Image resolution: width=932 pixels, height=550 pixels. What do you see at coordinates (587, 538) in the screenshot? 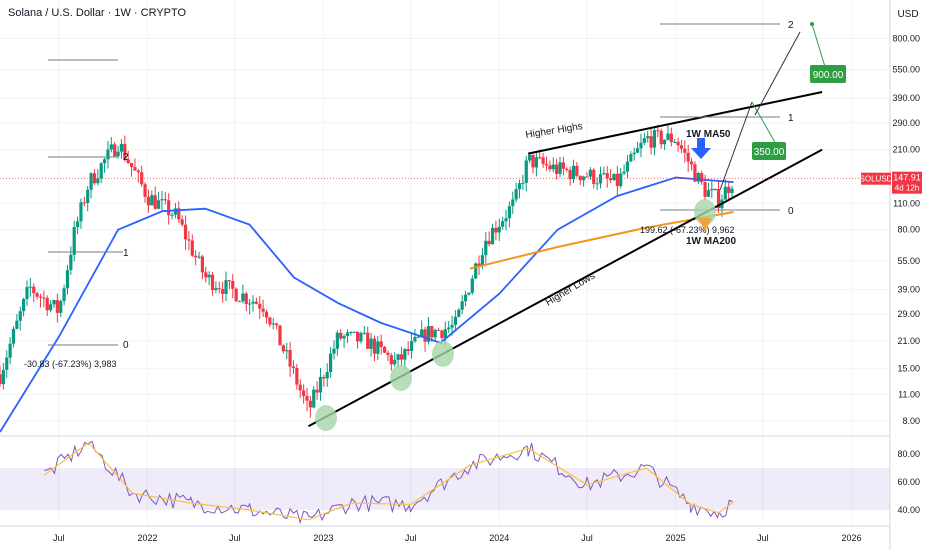
I see `time-tick: Jul` at bounding box center [587, 538].